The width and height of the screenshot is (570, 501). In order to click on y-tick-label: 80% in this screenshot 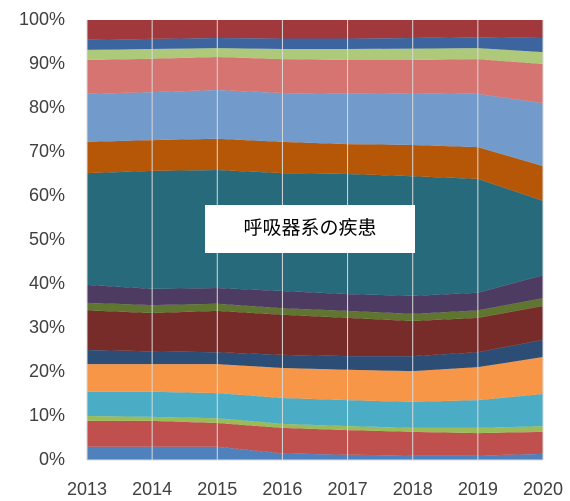, I will do `click(47, 107)`.